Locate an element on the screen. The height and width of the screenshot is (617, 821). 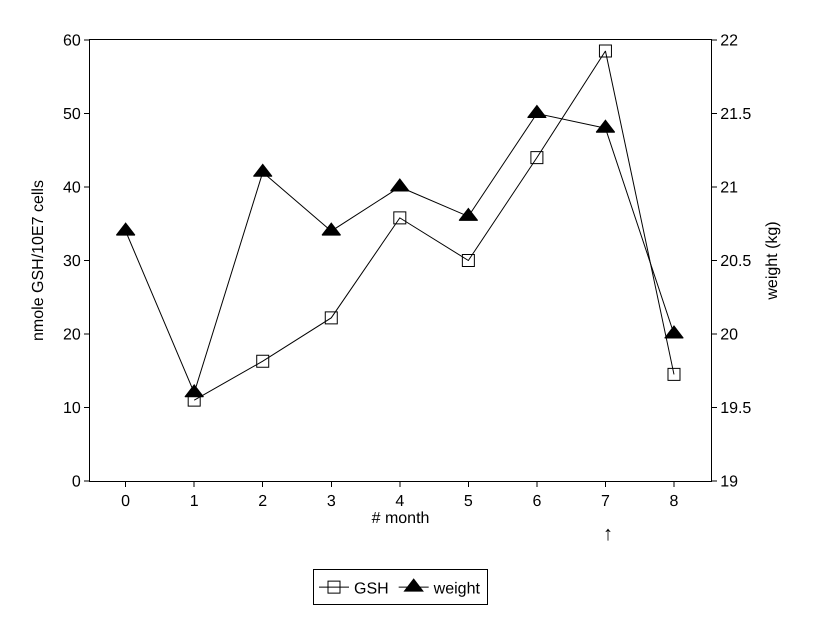
y2-axis-title: weight (kg) is located at coordinates (773, 261).